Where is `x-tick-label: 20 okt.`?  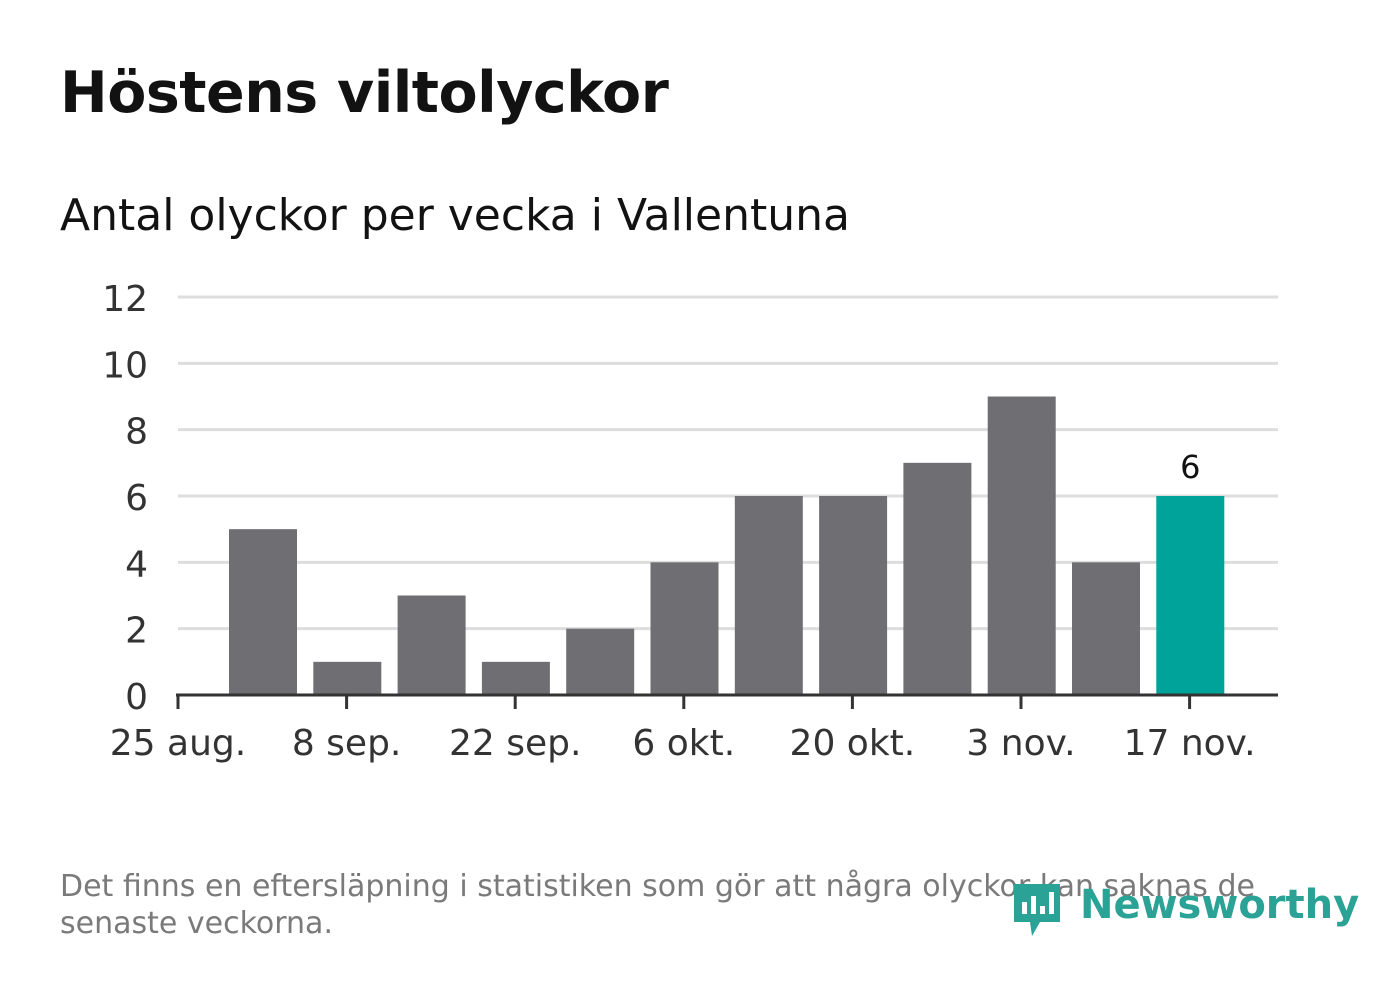
x-tick-label: 20 okt. is located at coordinates (853, 743).